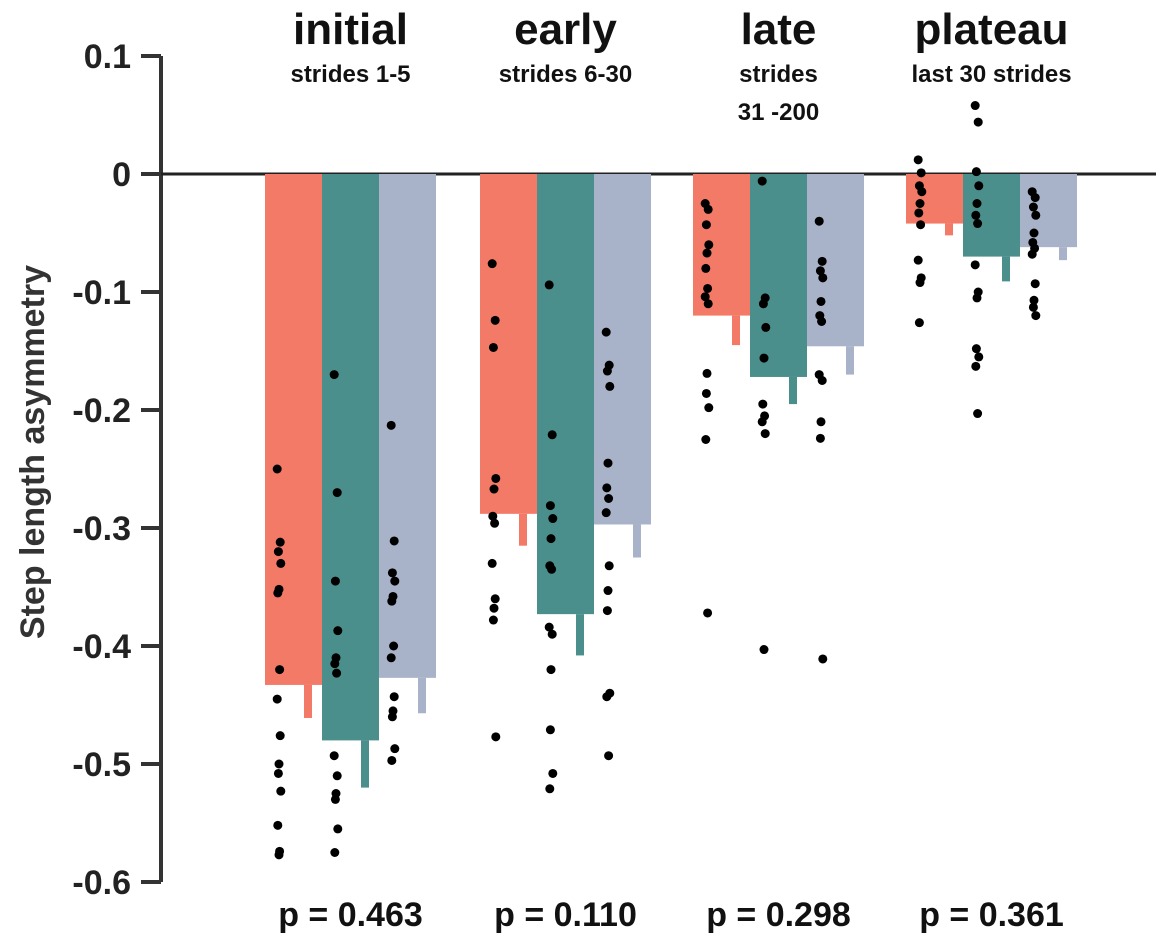 The image size is (1159, 942). What do you see at coordinates (101, 529) in the screenshot?
I see `y-tick-label: -0.3` at bounding box center [101, 529].